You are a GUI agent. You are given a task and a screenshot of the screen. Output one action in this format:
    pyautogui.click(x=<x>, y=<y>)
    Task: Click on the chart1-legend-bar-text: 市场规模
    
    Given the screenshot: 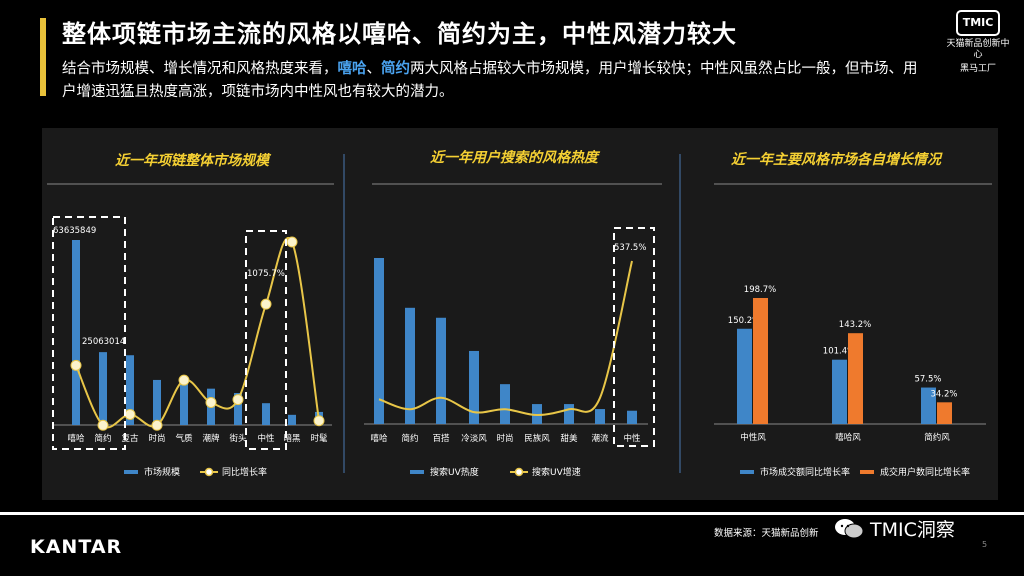 What is the action you would take?
    pyautogui.click(x=162, y=472)
    